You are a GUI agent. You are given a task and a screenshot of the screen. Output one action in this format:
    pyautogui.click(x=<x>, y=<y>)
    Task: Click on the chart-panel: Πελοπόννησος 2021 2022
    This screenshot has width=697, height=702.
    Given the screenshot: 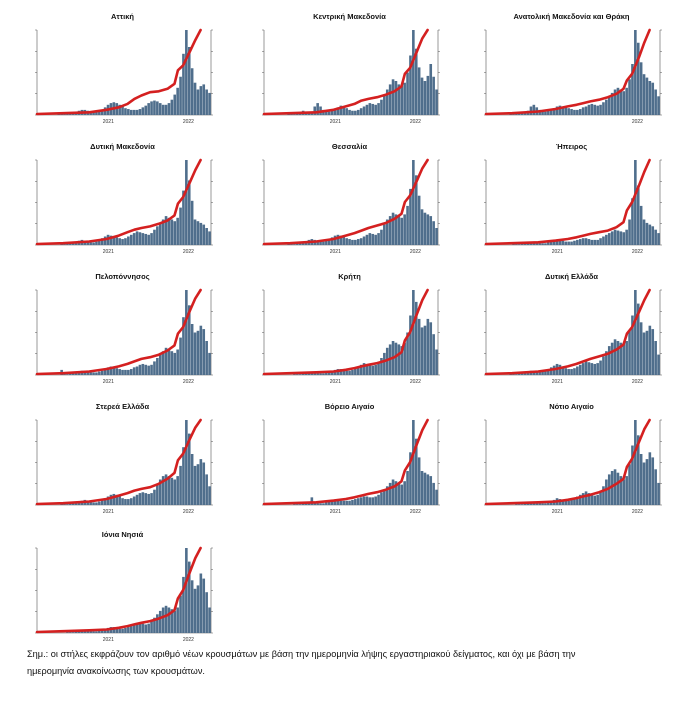 What is the action you would take?
    pyautogui.click(x=122, y=334)
    